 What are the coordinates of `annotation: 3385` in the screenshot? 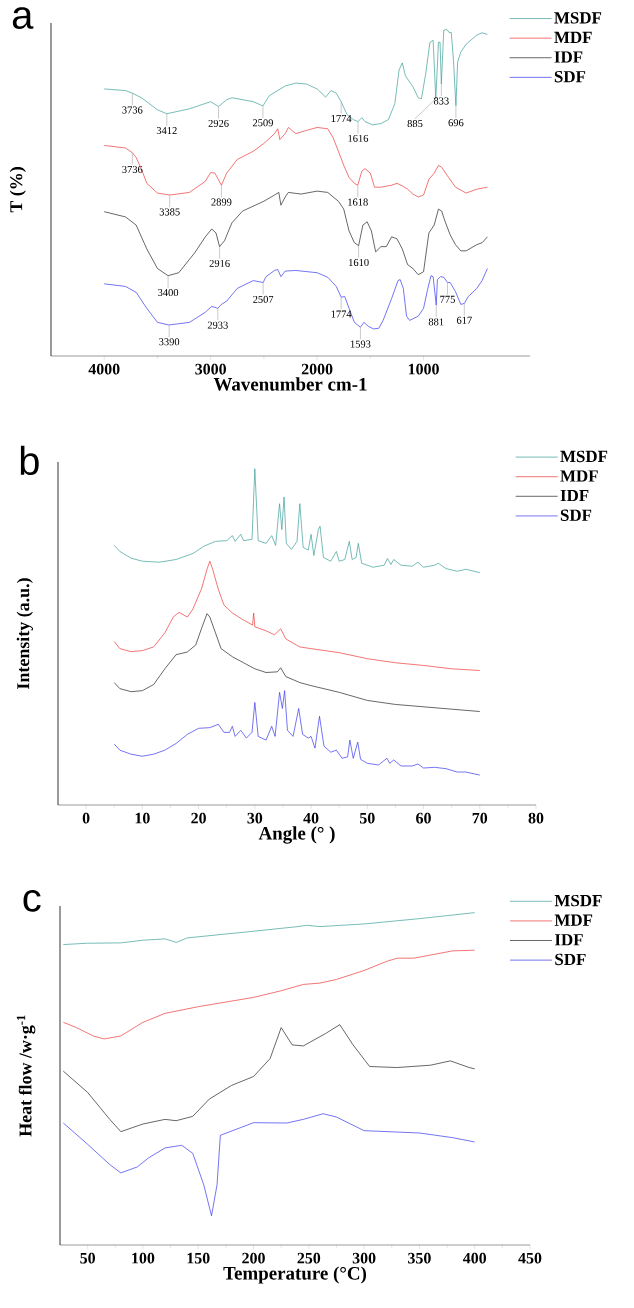 It's located at (169, 212).